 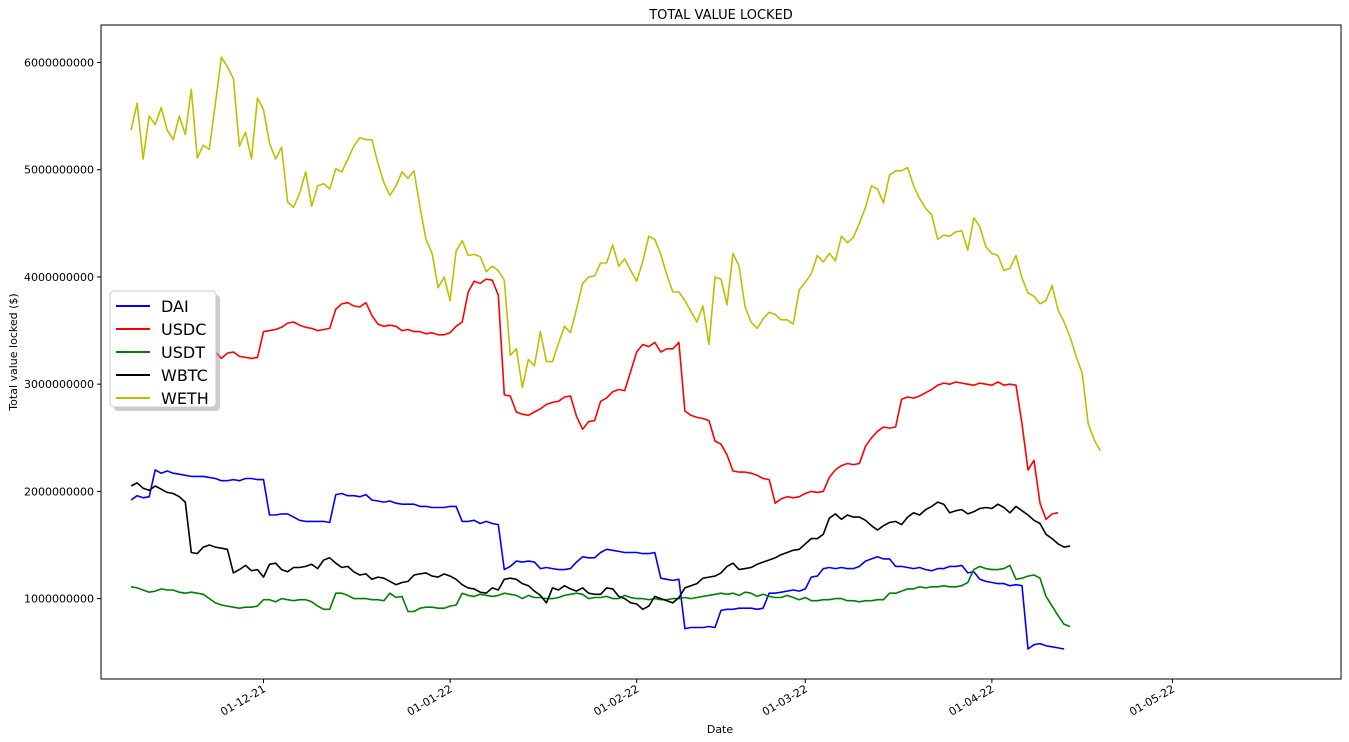 What do you see at coordinates (785, 700) in the screenshot?
I see `x-tick-label: 01-03-22` at bounding box center [785, 700].